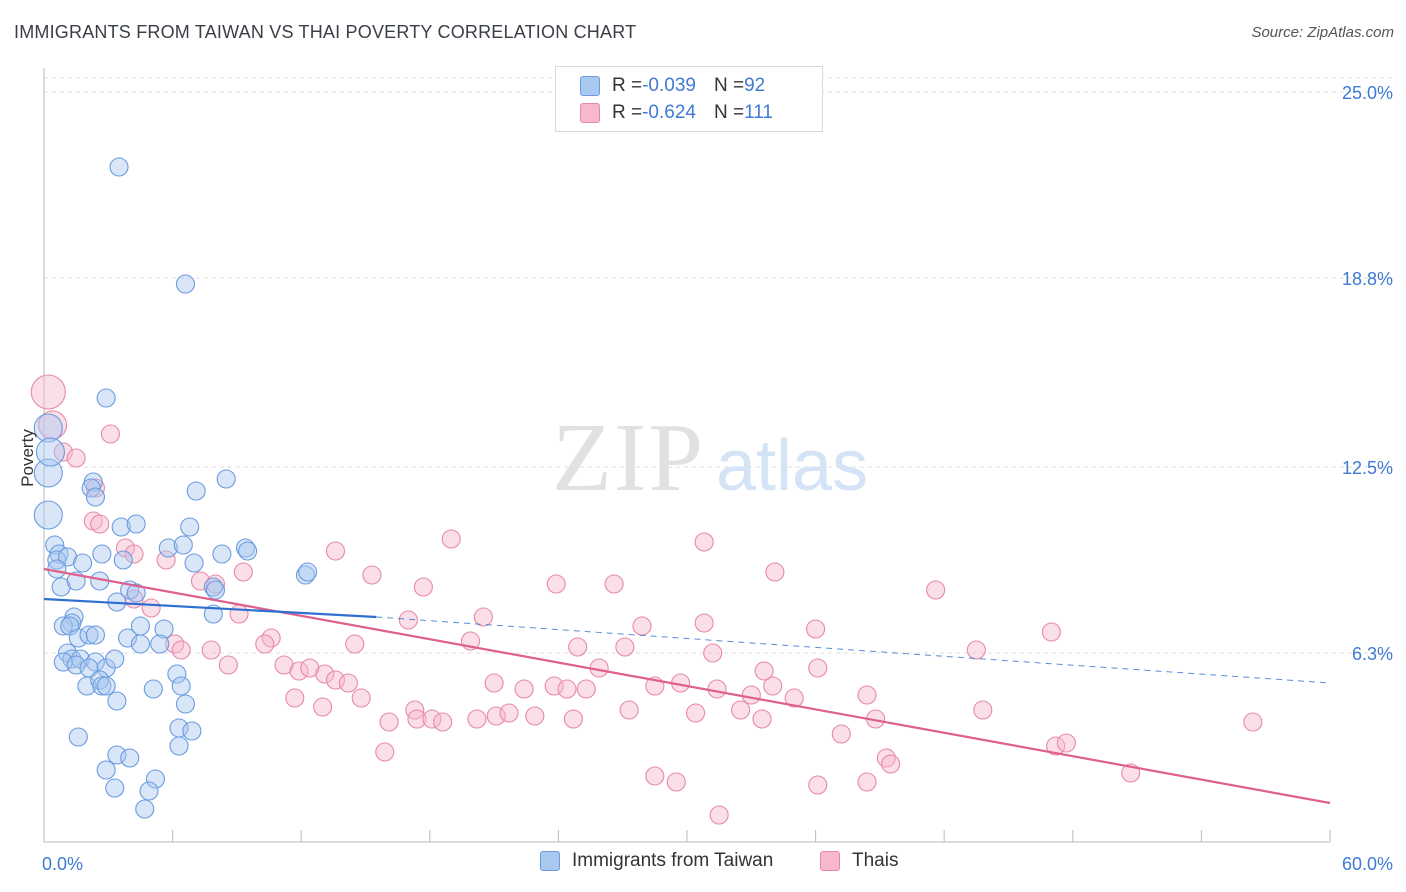 Image resolution: width=1406 pixels, height=892 pixels. I want to click on watermark-zip: ZIP, so click(628, 458).